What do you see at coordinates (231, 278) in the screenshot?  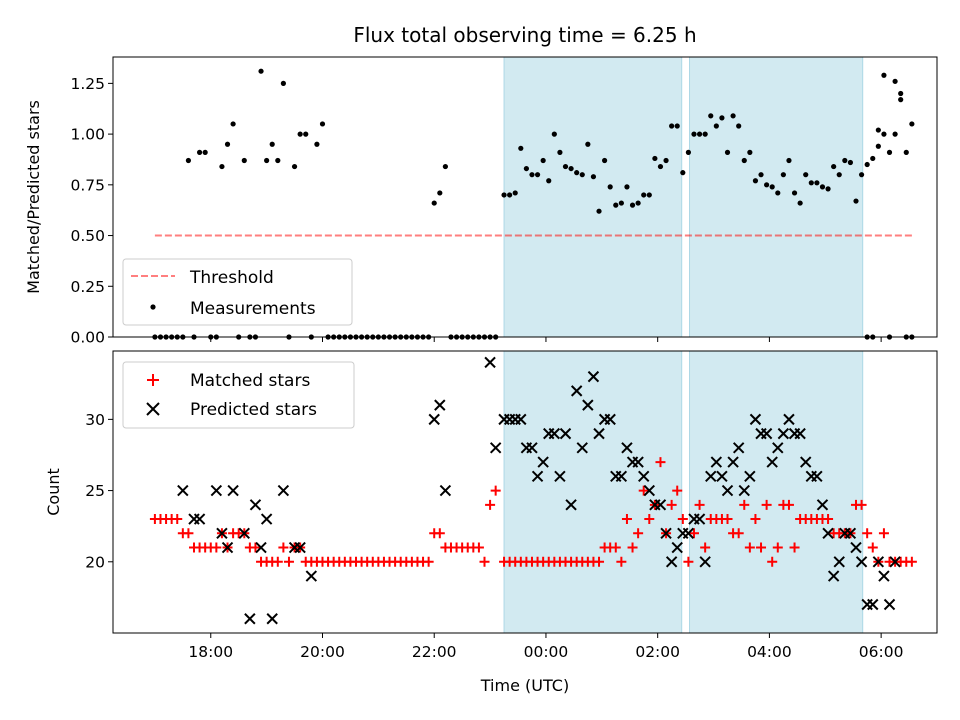 I see `legend-threshold-label: Threshold` at bounding box center [231, 278].